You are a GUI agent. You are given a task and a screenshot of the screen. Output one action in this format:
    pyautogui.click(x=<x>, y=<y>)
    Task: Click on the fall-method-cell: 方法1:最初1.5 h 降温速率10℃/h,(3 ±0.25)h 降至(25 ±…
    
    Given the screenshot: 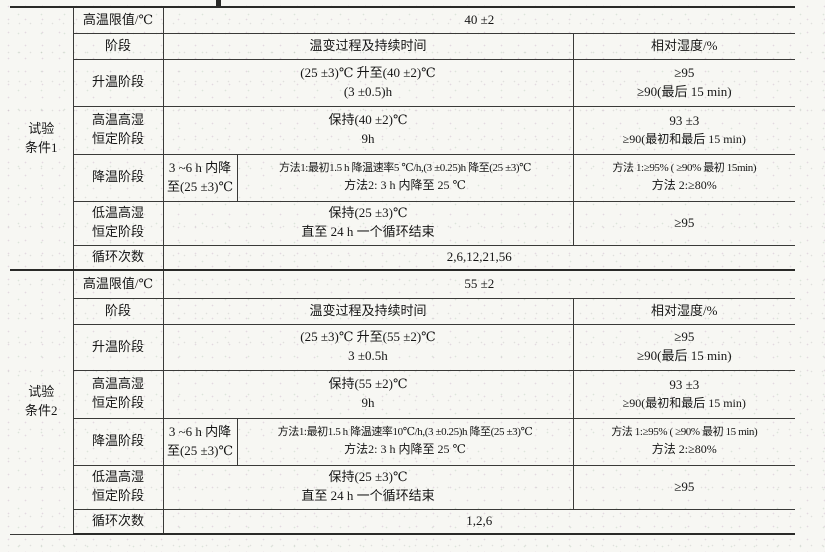 What is the action you would take?
    pyautogui.click(x=405, y=441)
    